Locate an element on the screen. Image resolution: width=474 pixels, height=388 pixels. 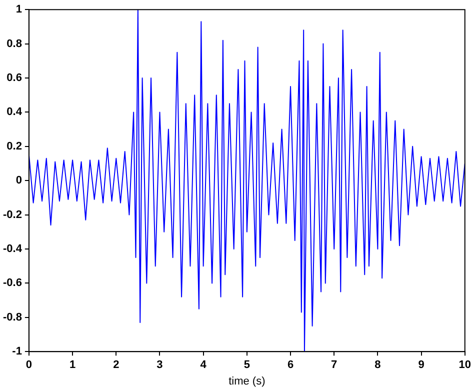
y-tick-label: 0.6 is located at coordinates (14, 78).